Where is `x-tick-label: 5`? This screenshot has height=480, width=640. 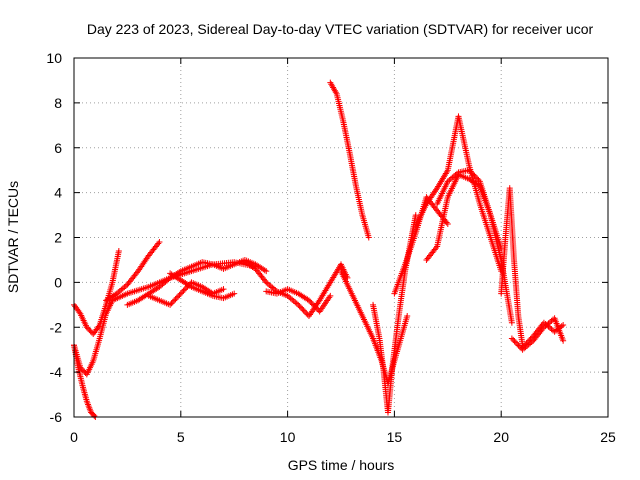
x-tick-label: 5 is located at coordinates (181, 437).